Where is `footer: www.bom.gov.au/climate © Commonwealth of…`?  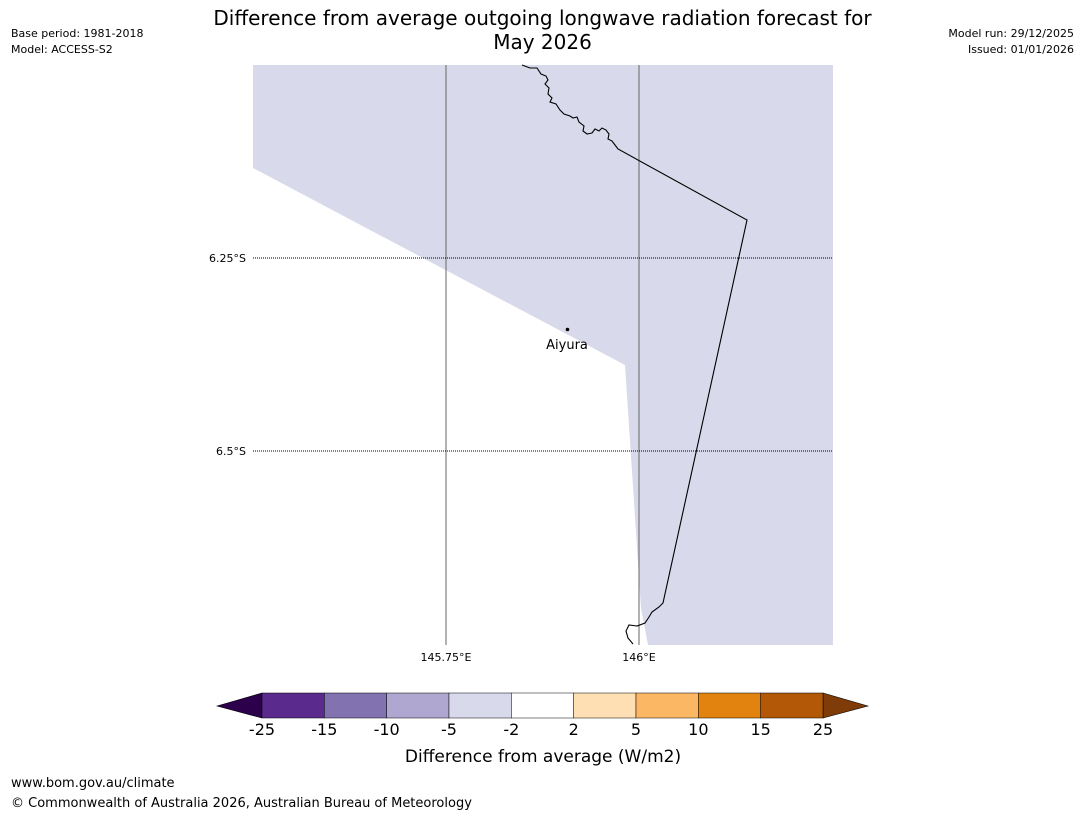 footer: www.bom.gov.au/climate © Commonwealth of… is located at coordinates (241, 794).